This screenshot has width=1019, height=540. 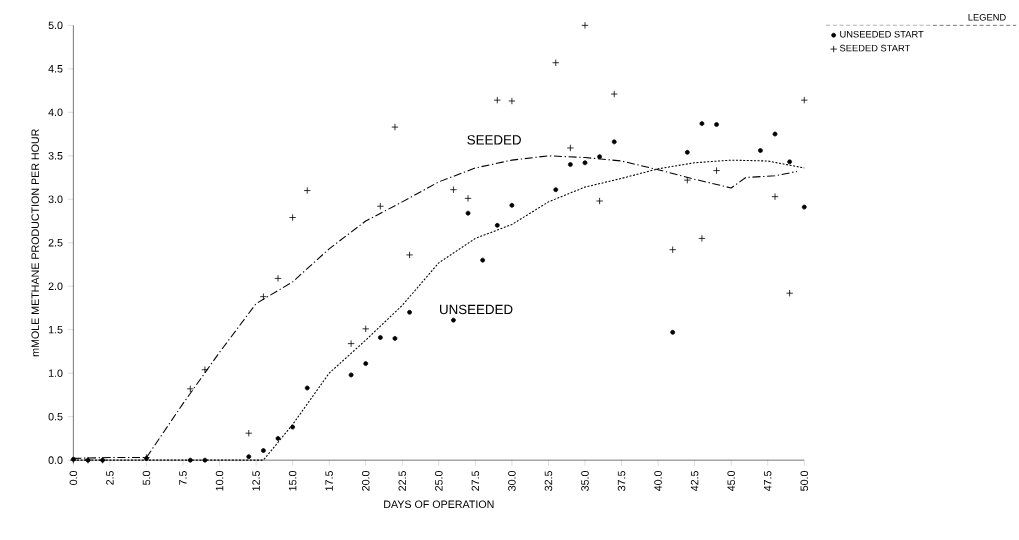 What do you see at coordinates (183, 477) in the screenshot?
I see `x-tick-label: 7.5` at bounding box center [183, 477].